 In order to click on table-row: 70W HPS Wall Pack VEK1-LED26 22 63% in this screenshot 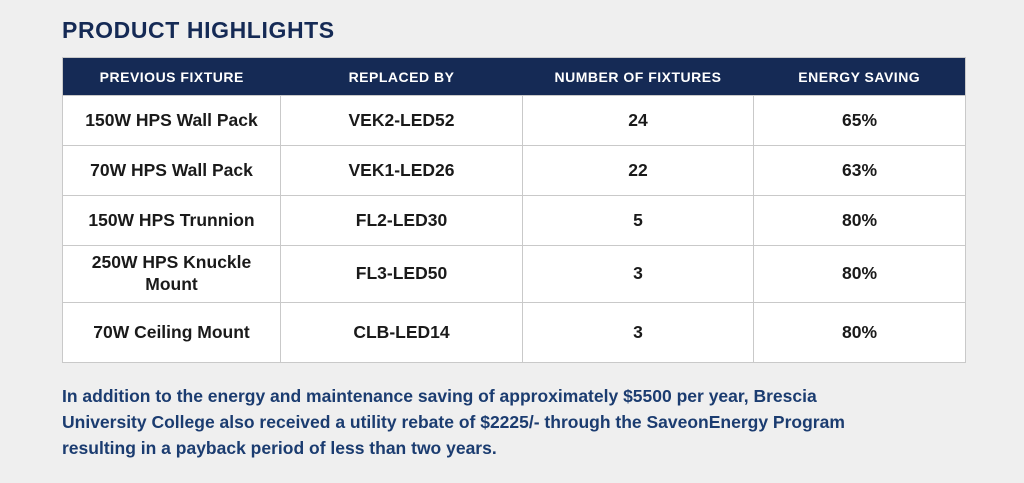, I will do `click(514, 170)`.